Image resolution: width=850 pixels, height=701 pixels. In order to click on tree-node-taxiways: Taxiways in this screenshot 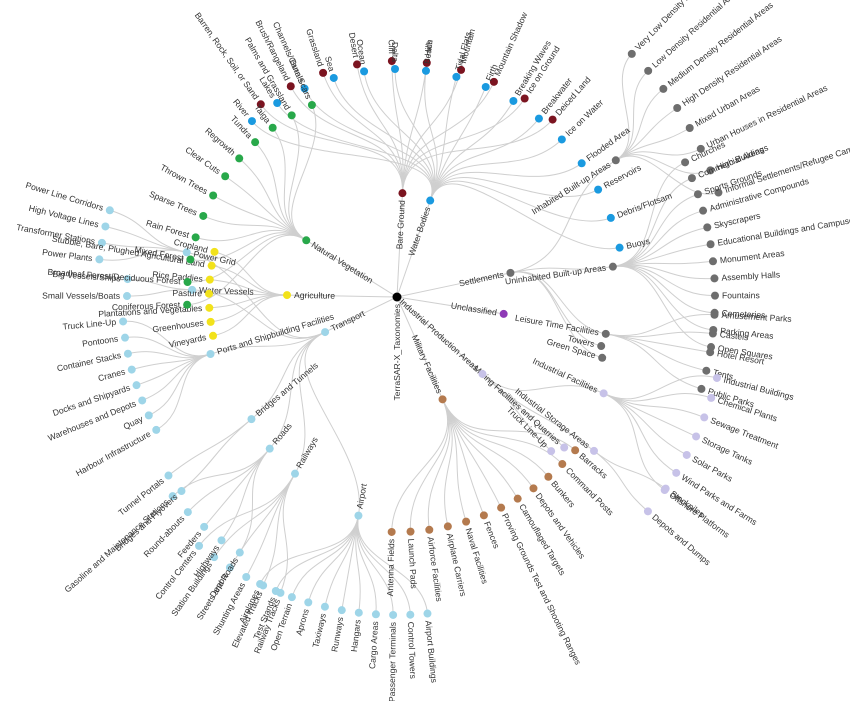, I will do `click(319, 625)`.